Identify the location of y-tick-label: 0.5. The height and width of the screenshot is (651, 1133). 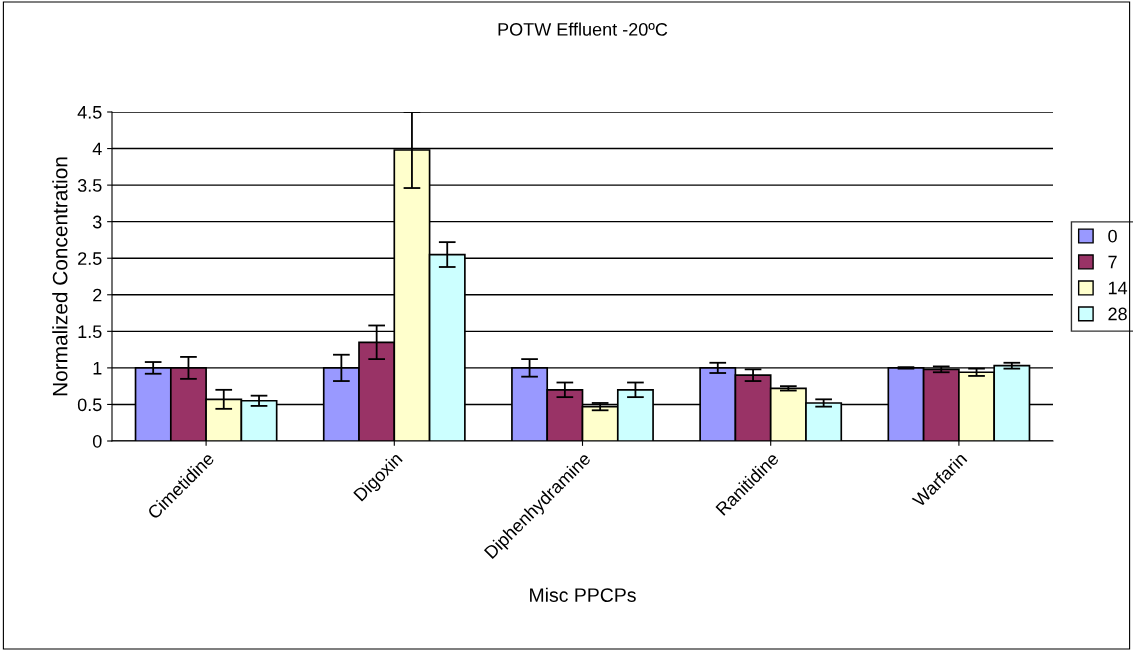
(89, 405).